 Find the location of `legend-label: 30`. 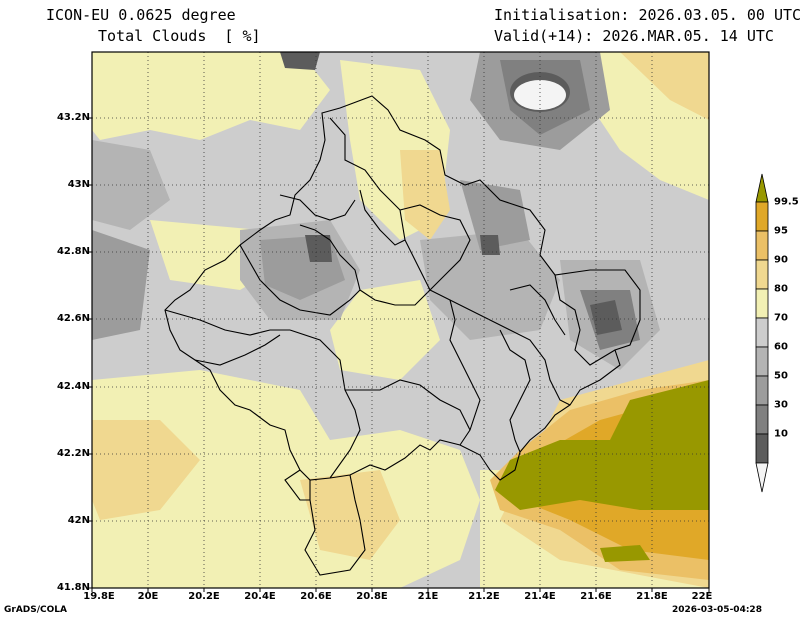

legend-label: 30 is located at coordinates (781, 405).